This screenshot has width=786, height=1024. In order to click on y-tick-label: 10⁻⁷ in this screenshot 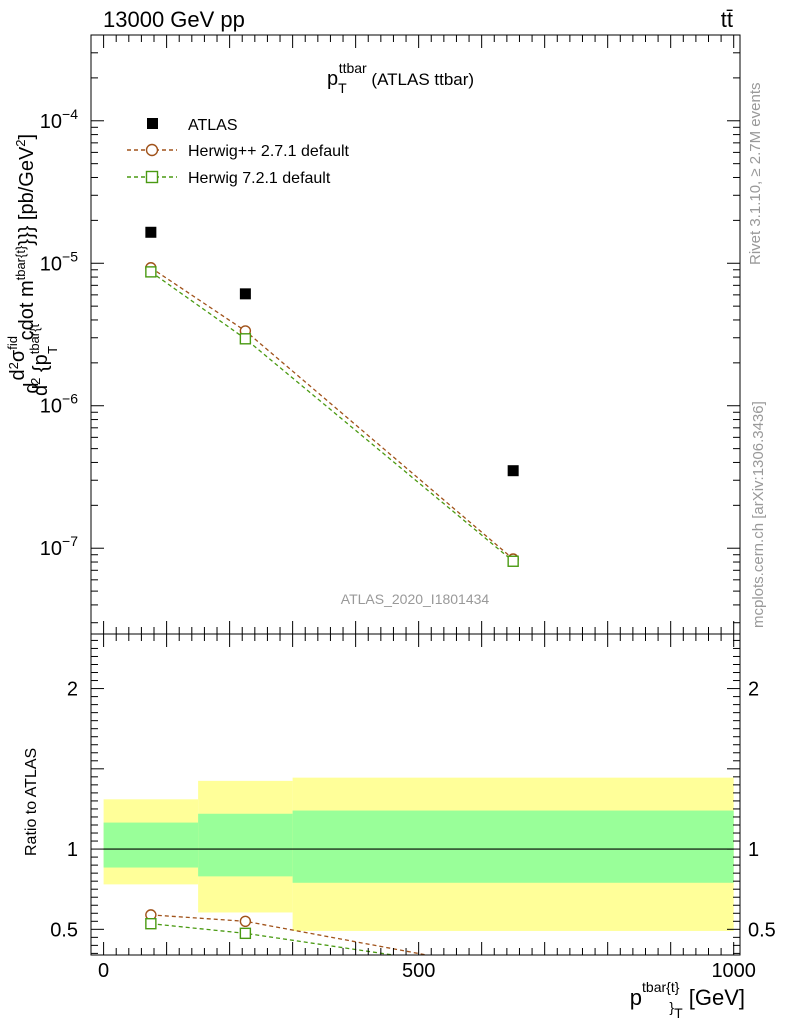, I will do `click(59, 546)`.